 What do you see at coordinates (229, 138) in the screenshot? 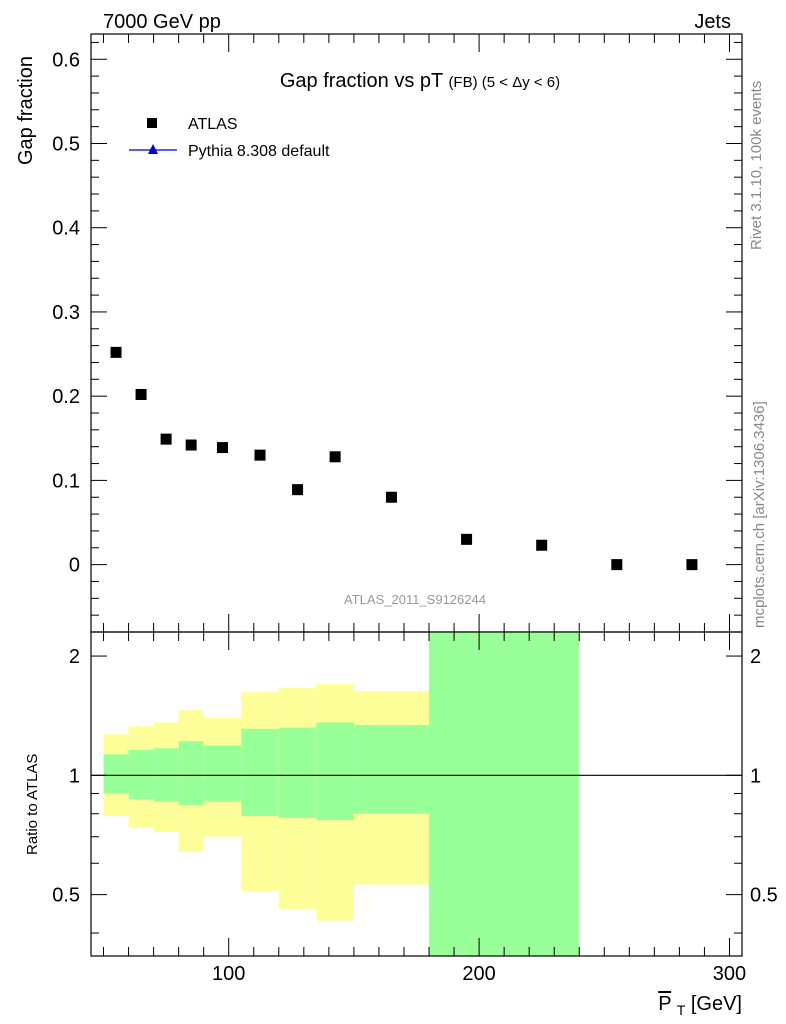
I see `legend: ATLAS Pythia 8.308 default` at bounding box center [229, 138].